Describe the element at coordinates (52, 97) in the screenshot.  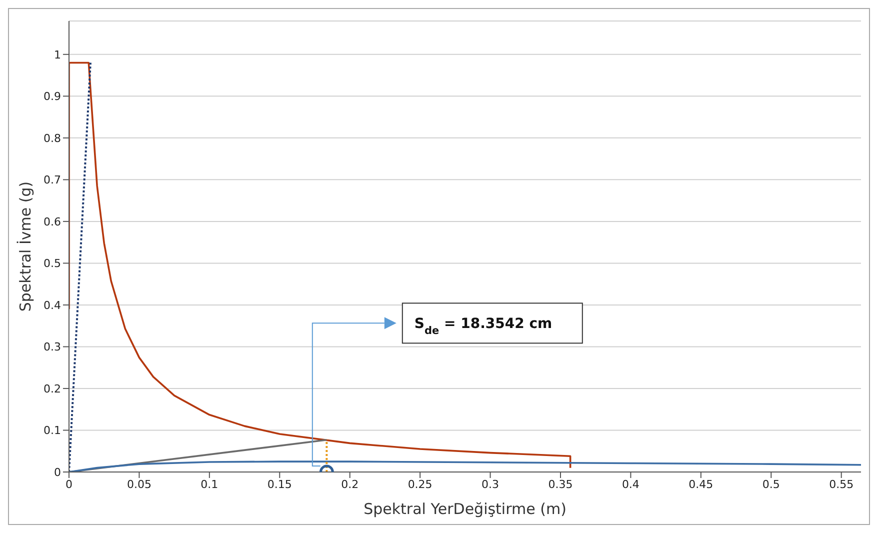
I see `y-tick-label: 0.9` at that location.